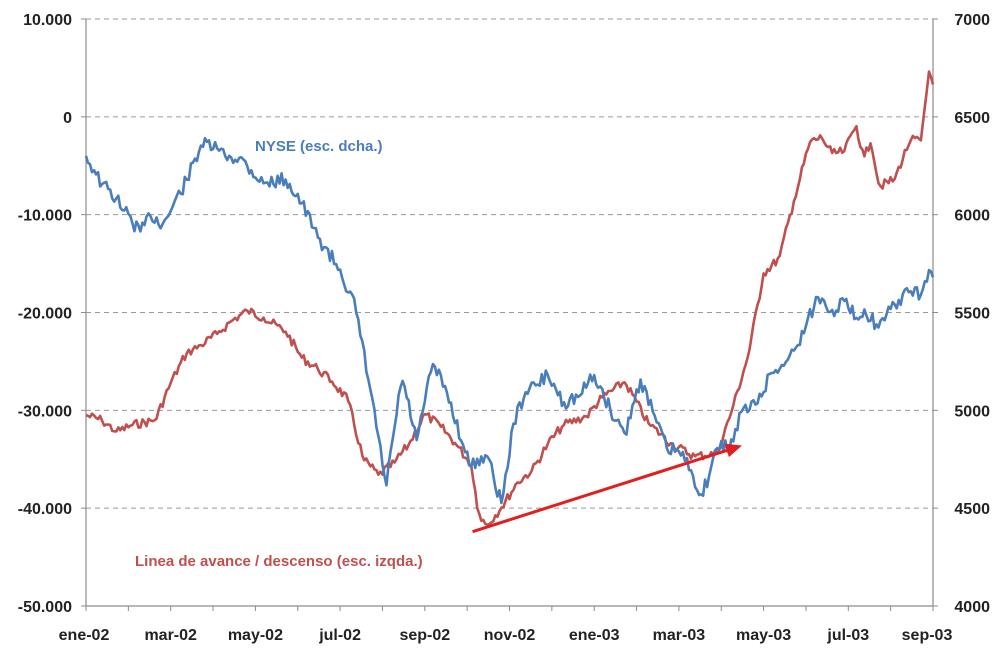 The image size is (1000, 653). Describe the element at coordinates (170, 635) in the screenshot. I see `x-tick-label: mar-02` at that location.